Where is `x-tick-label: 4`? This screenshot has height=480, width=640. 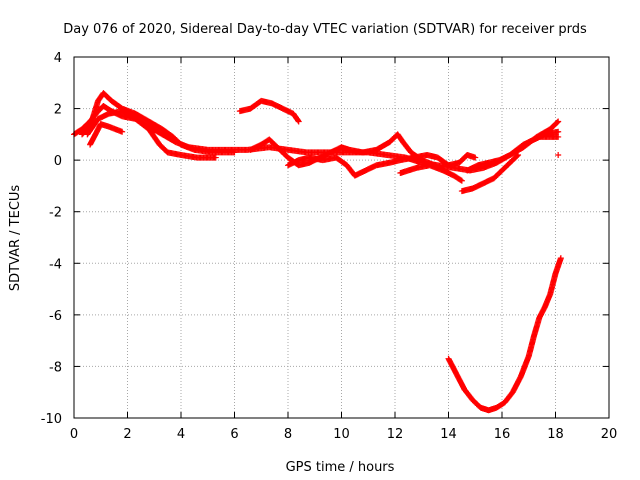 x-tick-label: 4 is located at coordinates (181, 434).